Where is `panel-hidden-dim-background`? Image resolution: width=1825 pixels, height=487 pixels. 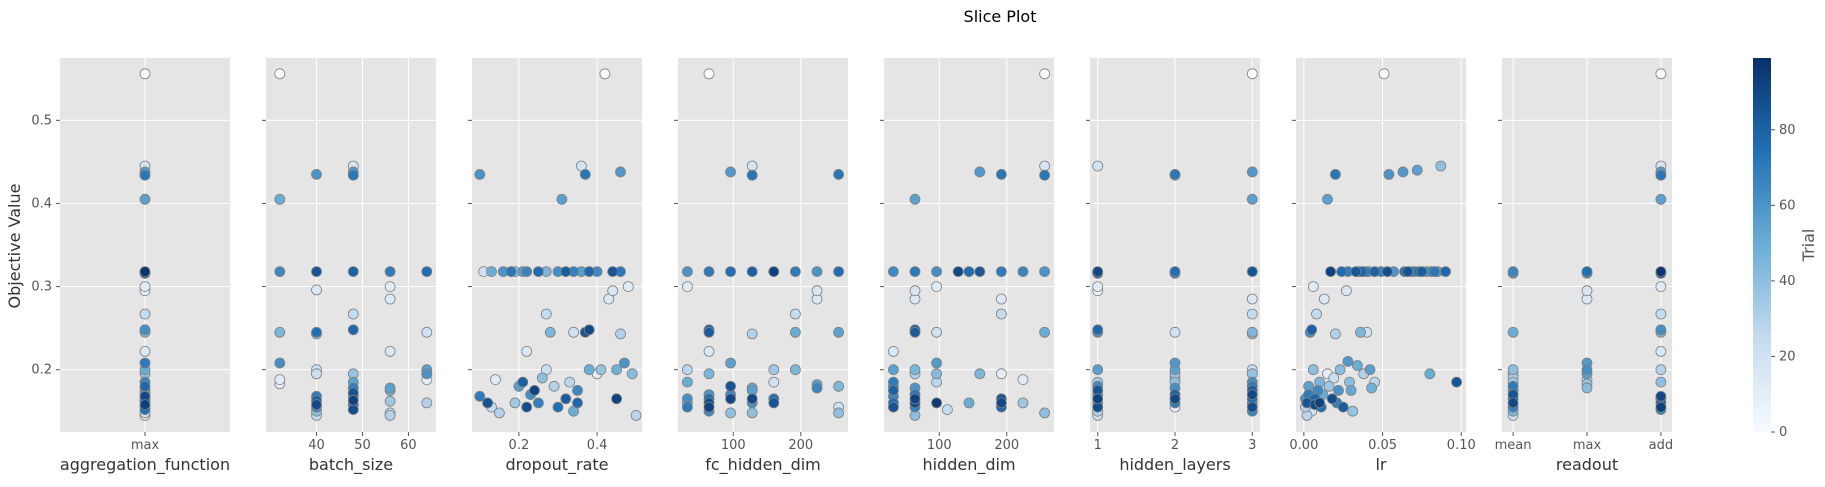
panel-hidden-dim-background is located at coordinates (969, 245).